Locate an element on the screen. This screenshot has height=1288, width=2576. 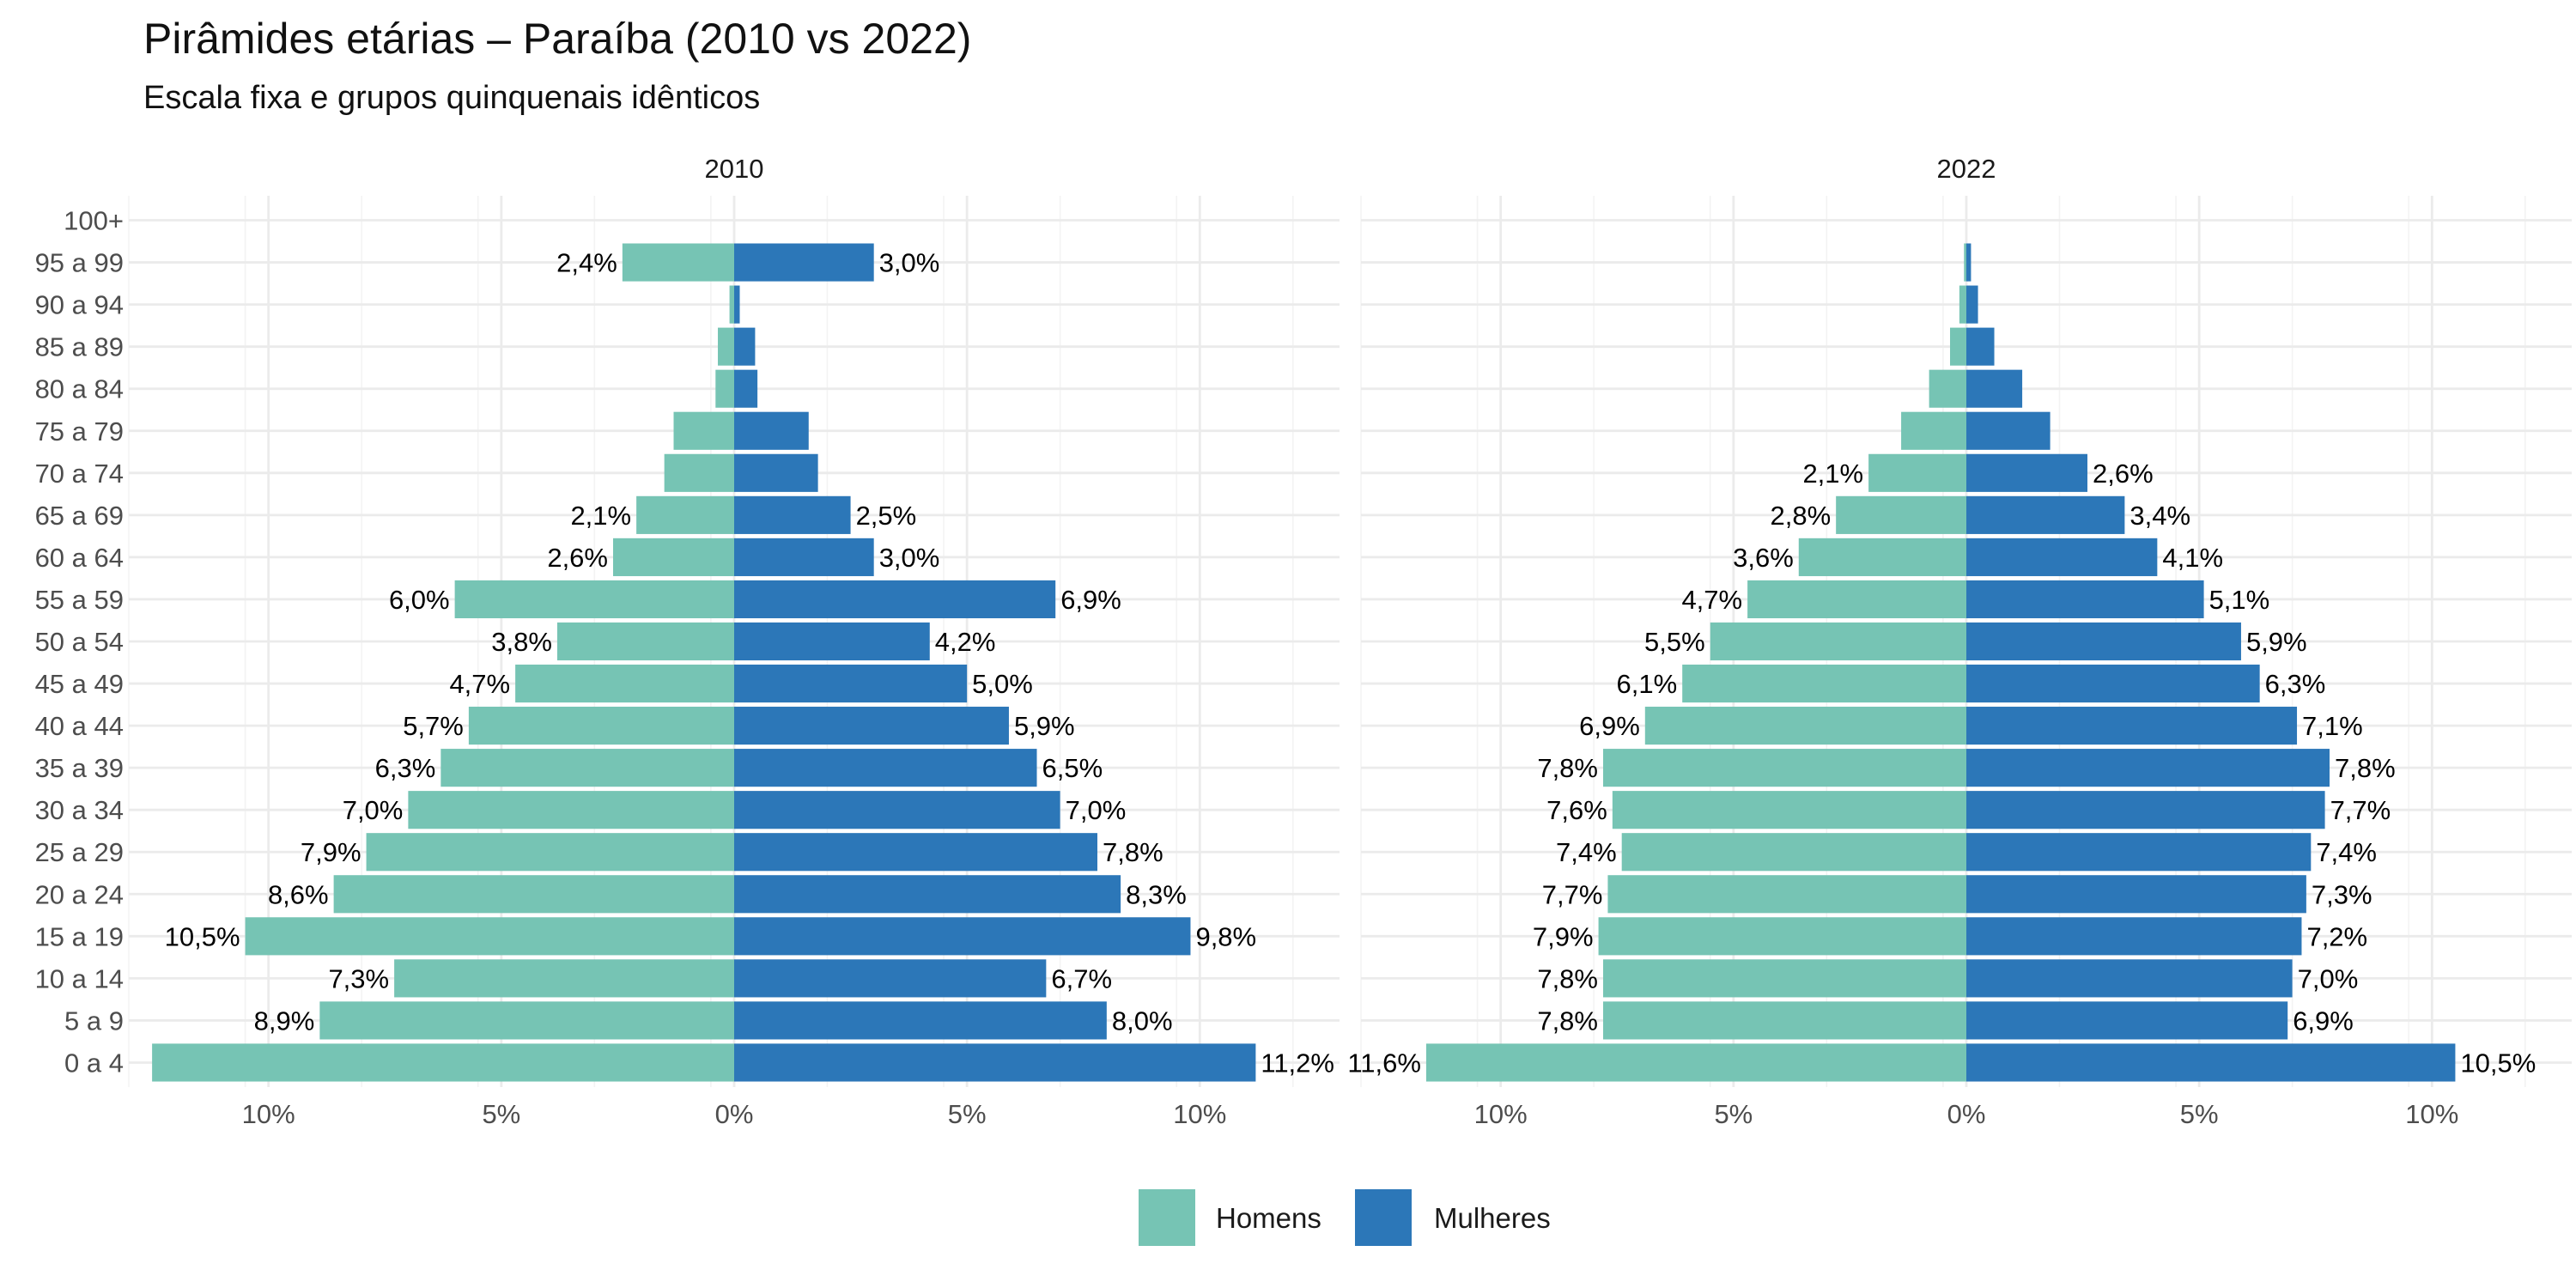
data-label: 4,1% is located at coordinates (2192, 558).